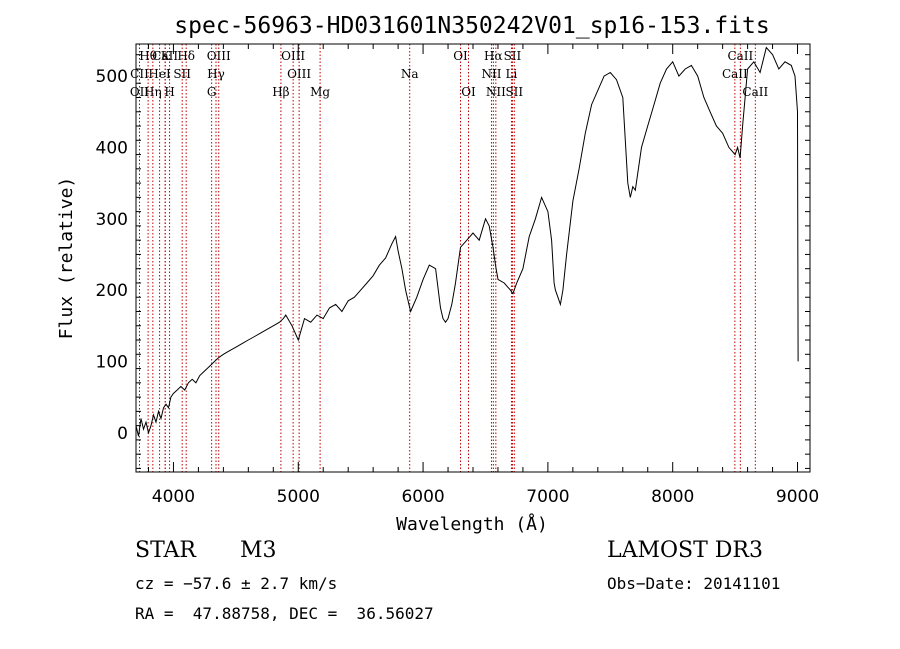 The width and height of the screenshot is (900, 649). What do you see at coordinates (422, 497) in the screenshot?
I see `x-tick-label-6000: 6000` at bounding box center [422, 497].